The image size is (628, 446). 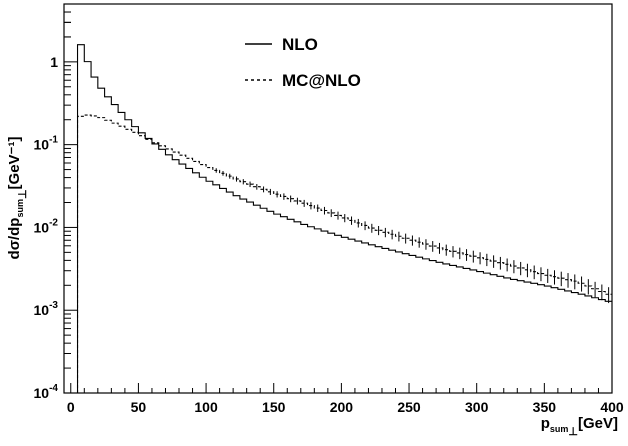 What do you see at coordinates (46, 144) in the screenshot?
I see `y-tick-label: 10⁻¹` at bounding box center [46, 144].